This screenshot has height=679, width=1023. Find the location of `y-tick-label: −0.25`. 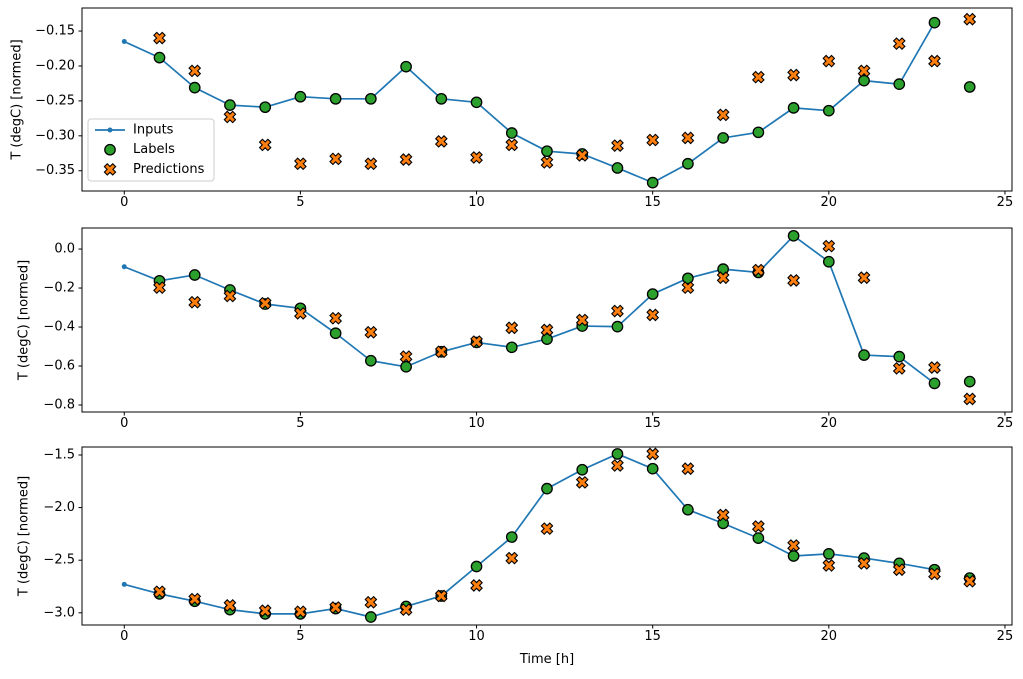

y-tick-label: −0.25 is located at coordinates (55, 100).